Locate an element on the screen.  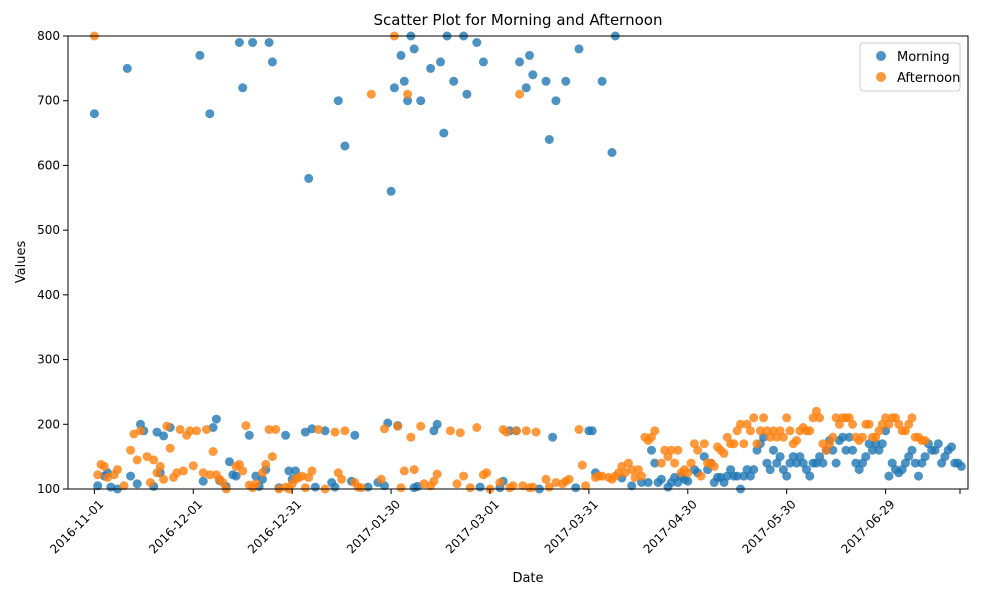
y-tick-label-1: 200 is located at coordinates (48, 424).